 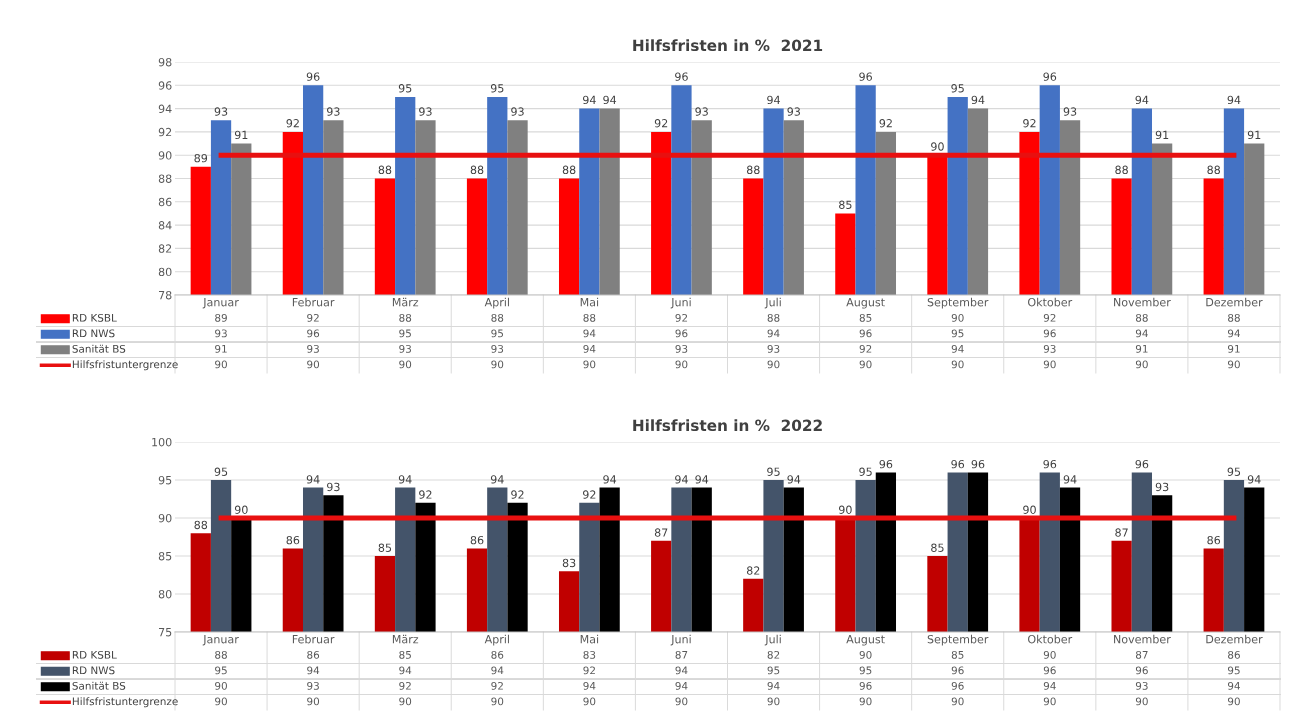 I want to click on x-tick-label: November, so click(x=1142, y=302).